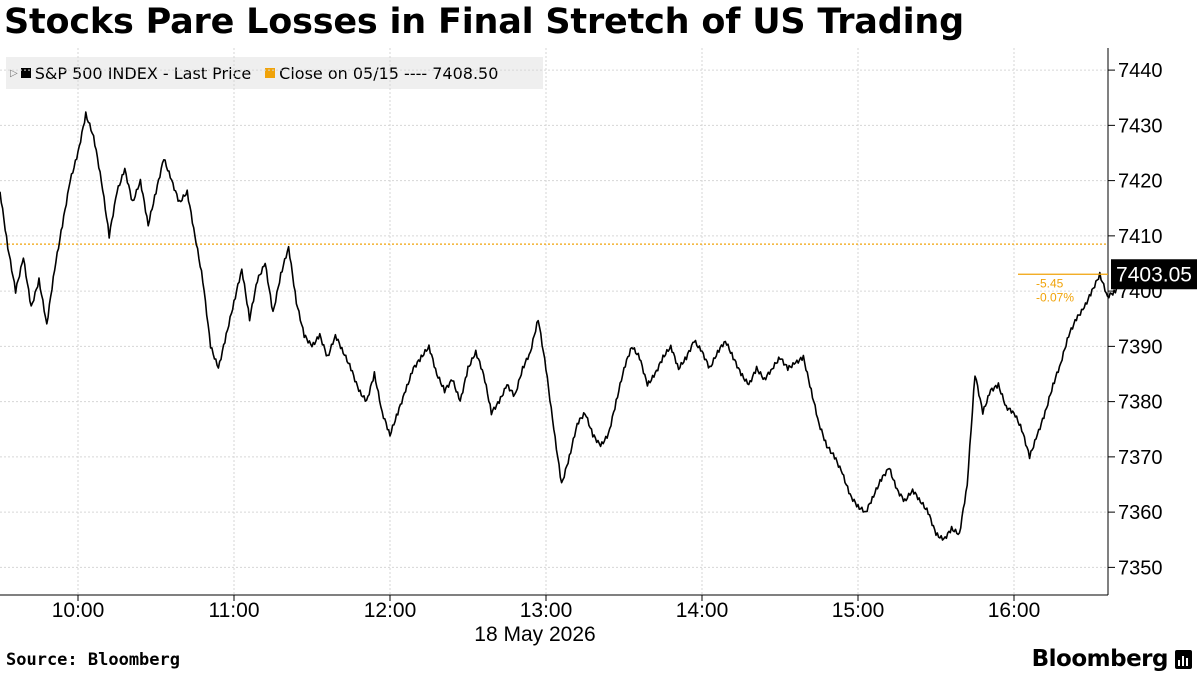 This screenshot has width=1200, height=675. I want to click on last-price-value: 7403.05, so click(1154, 274).